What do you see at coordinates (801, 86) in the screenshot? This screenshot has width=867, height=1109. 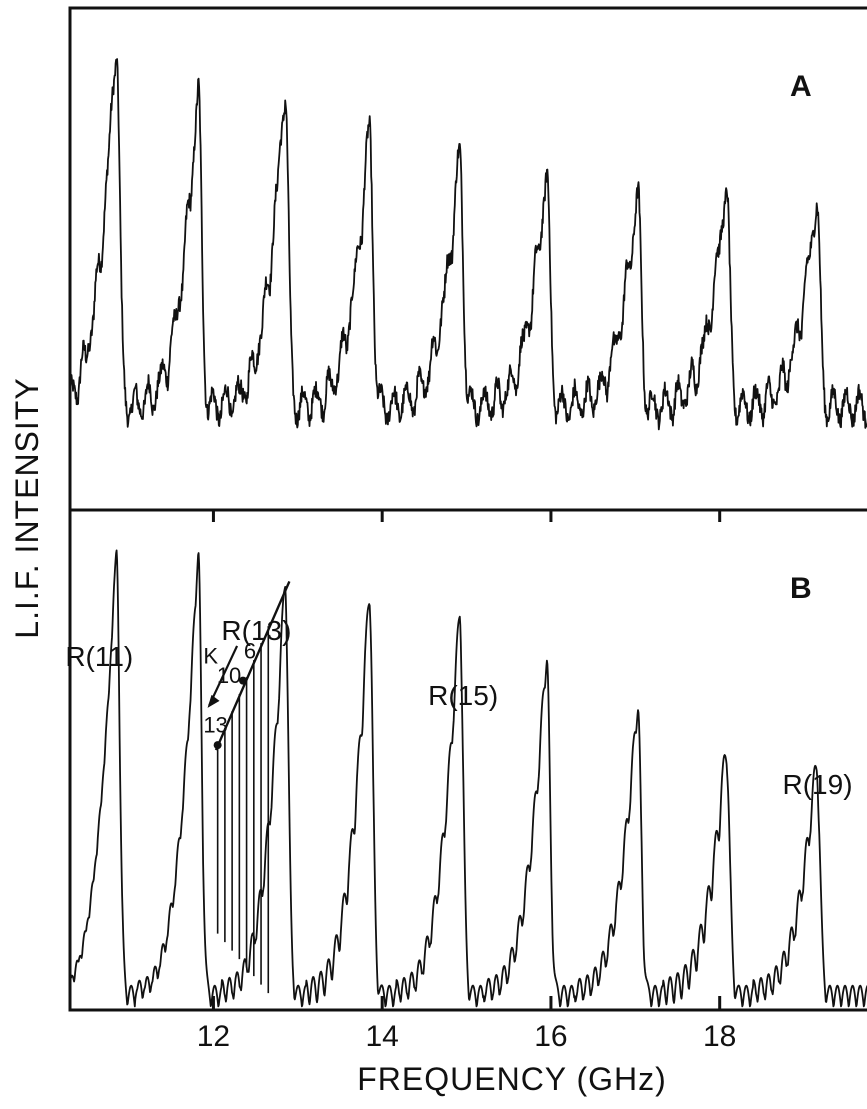 I see `panel-label-a: A` at bounding box center [801, 86].